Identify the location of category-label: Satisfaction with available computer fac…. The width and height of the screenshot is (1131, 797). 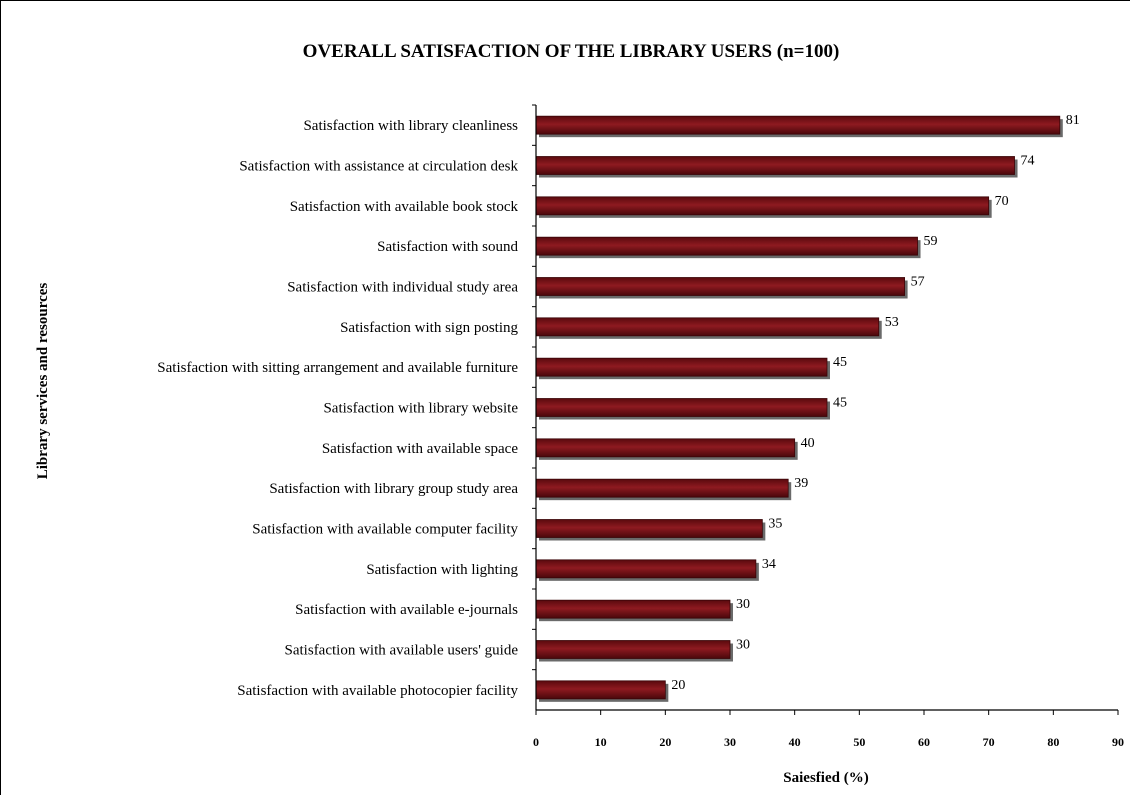
(385, 530).